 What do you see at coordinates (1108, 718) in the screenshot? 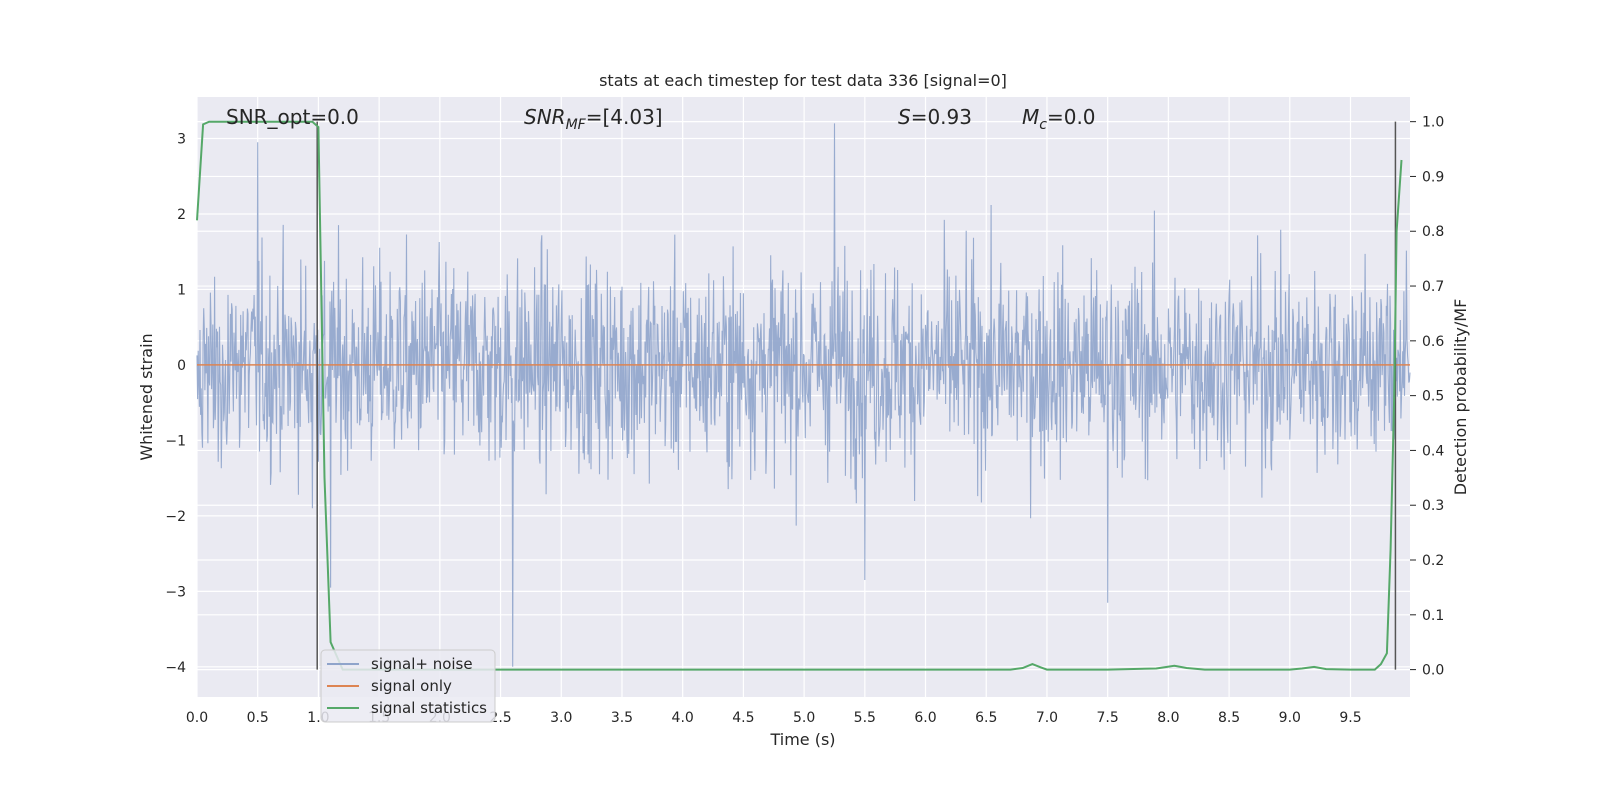
I see `x-tick-label: 7.5` at bounding box center [1108, 718].